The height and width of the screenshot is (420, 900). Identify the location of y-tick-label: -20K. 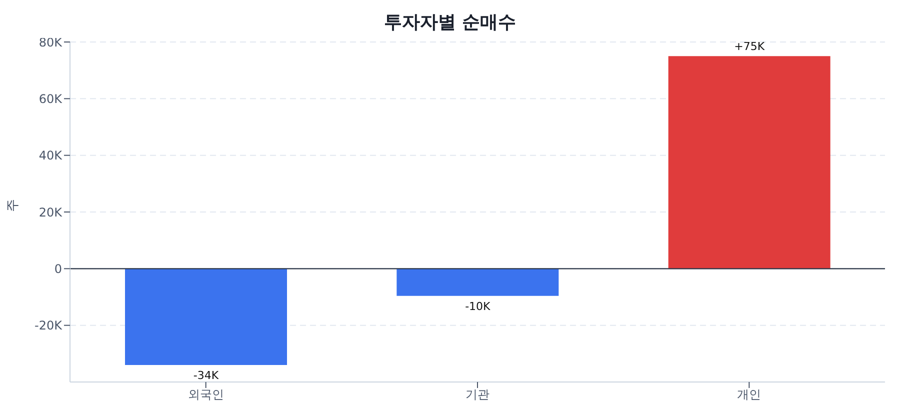
(49, 325).